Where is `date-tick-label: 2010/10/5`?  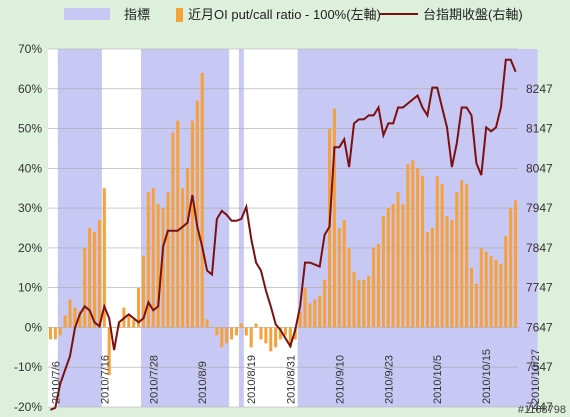 date-tick-label: 2010/10/5 is located at coordinates (438, 379).